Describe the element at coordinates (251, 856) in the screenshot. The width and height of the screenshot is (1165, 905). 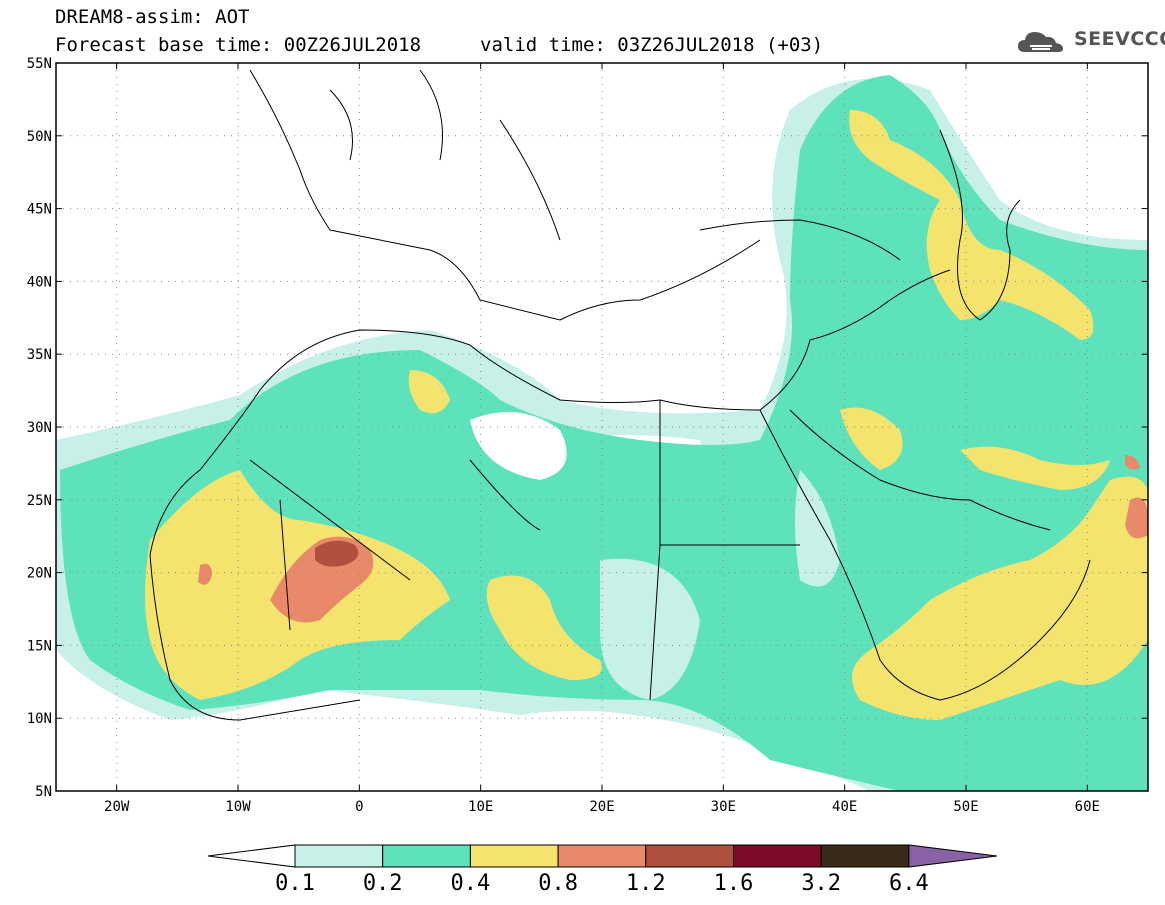
I see `colorbar-triangle-low` at that location.